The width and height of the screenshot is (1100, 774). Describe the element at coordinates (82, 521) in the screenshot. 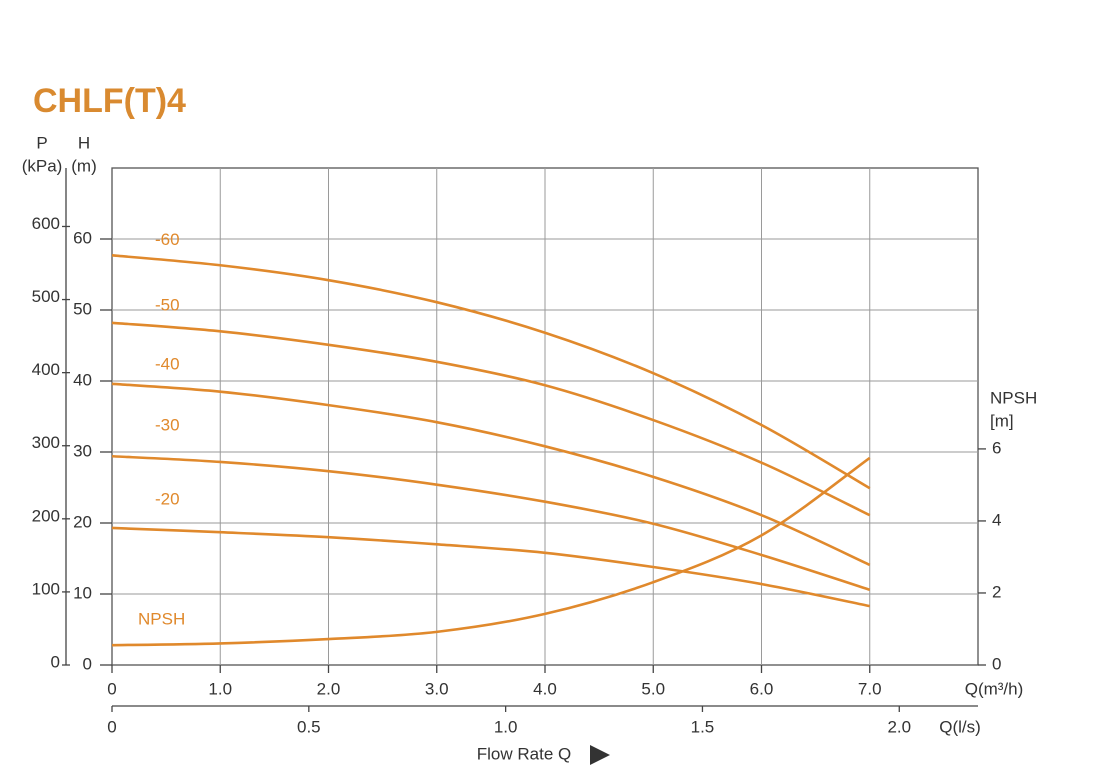

I see `y-tick-label: 20` at that location.